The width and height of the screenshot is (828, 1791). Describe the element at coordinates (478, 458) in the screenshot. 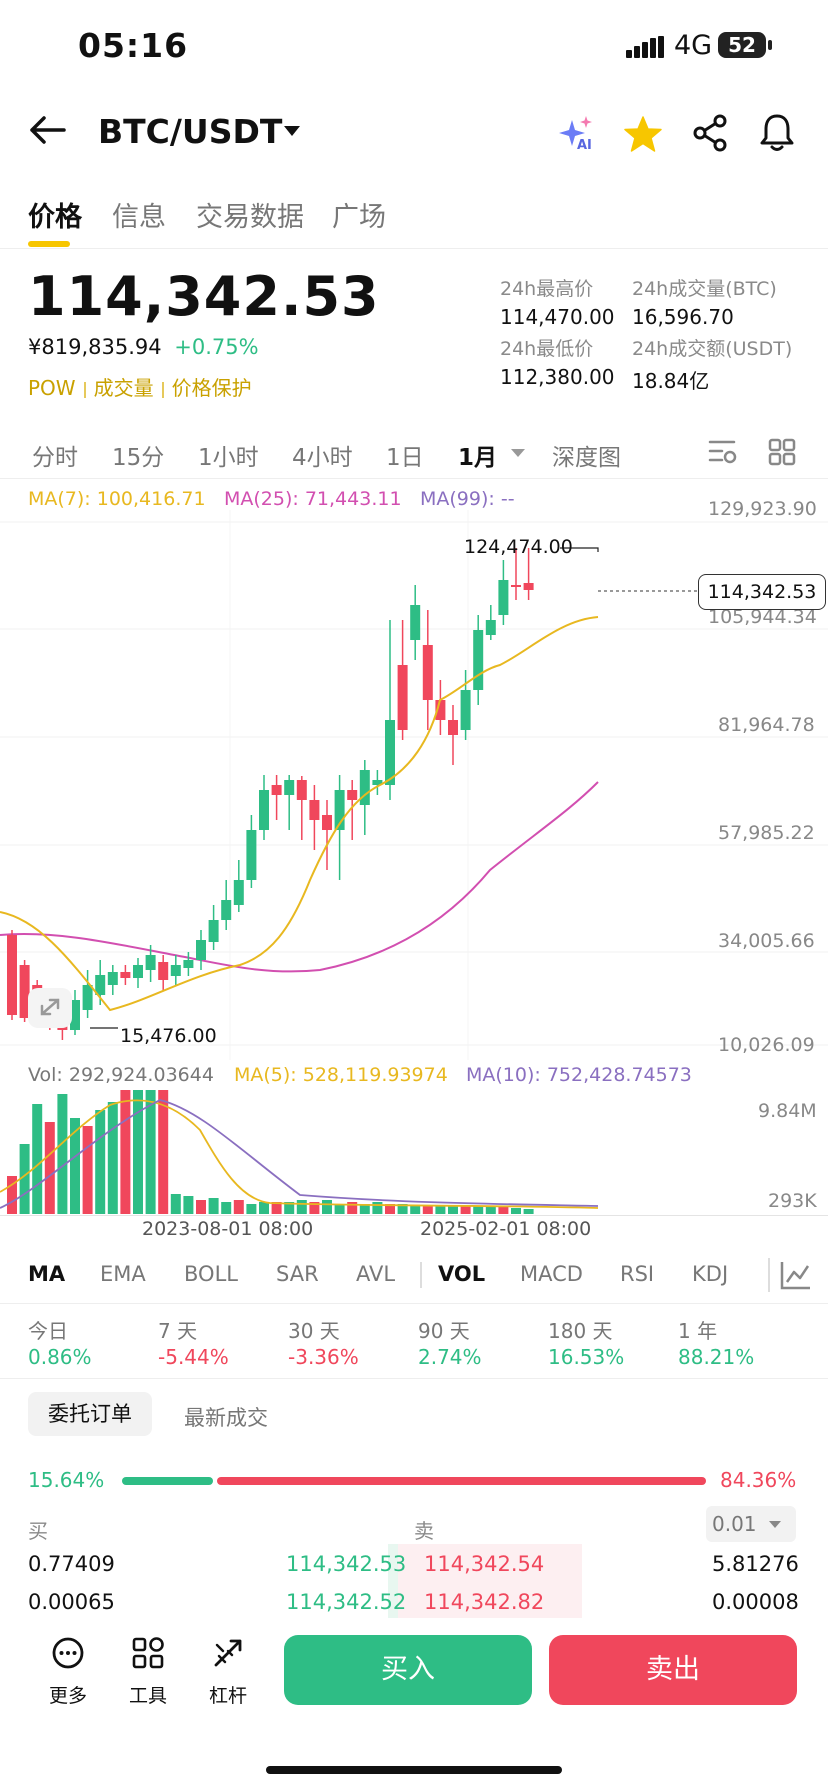

I see `interval-1M: 1月` at that location.